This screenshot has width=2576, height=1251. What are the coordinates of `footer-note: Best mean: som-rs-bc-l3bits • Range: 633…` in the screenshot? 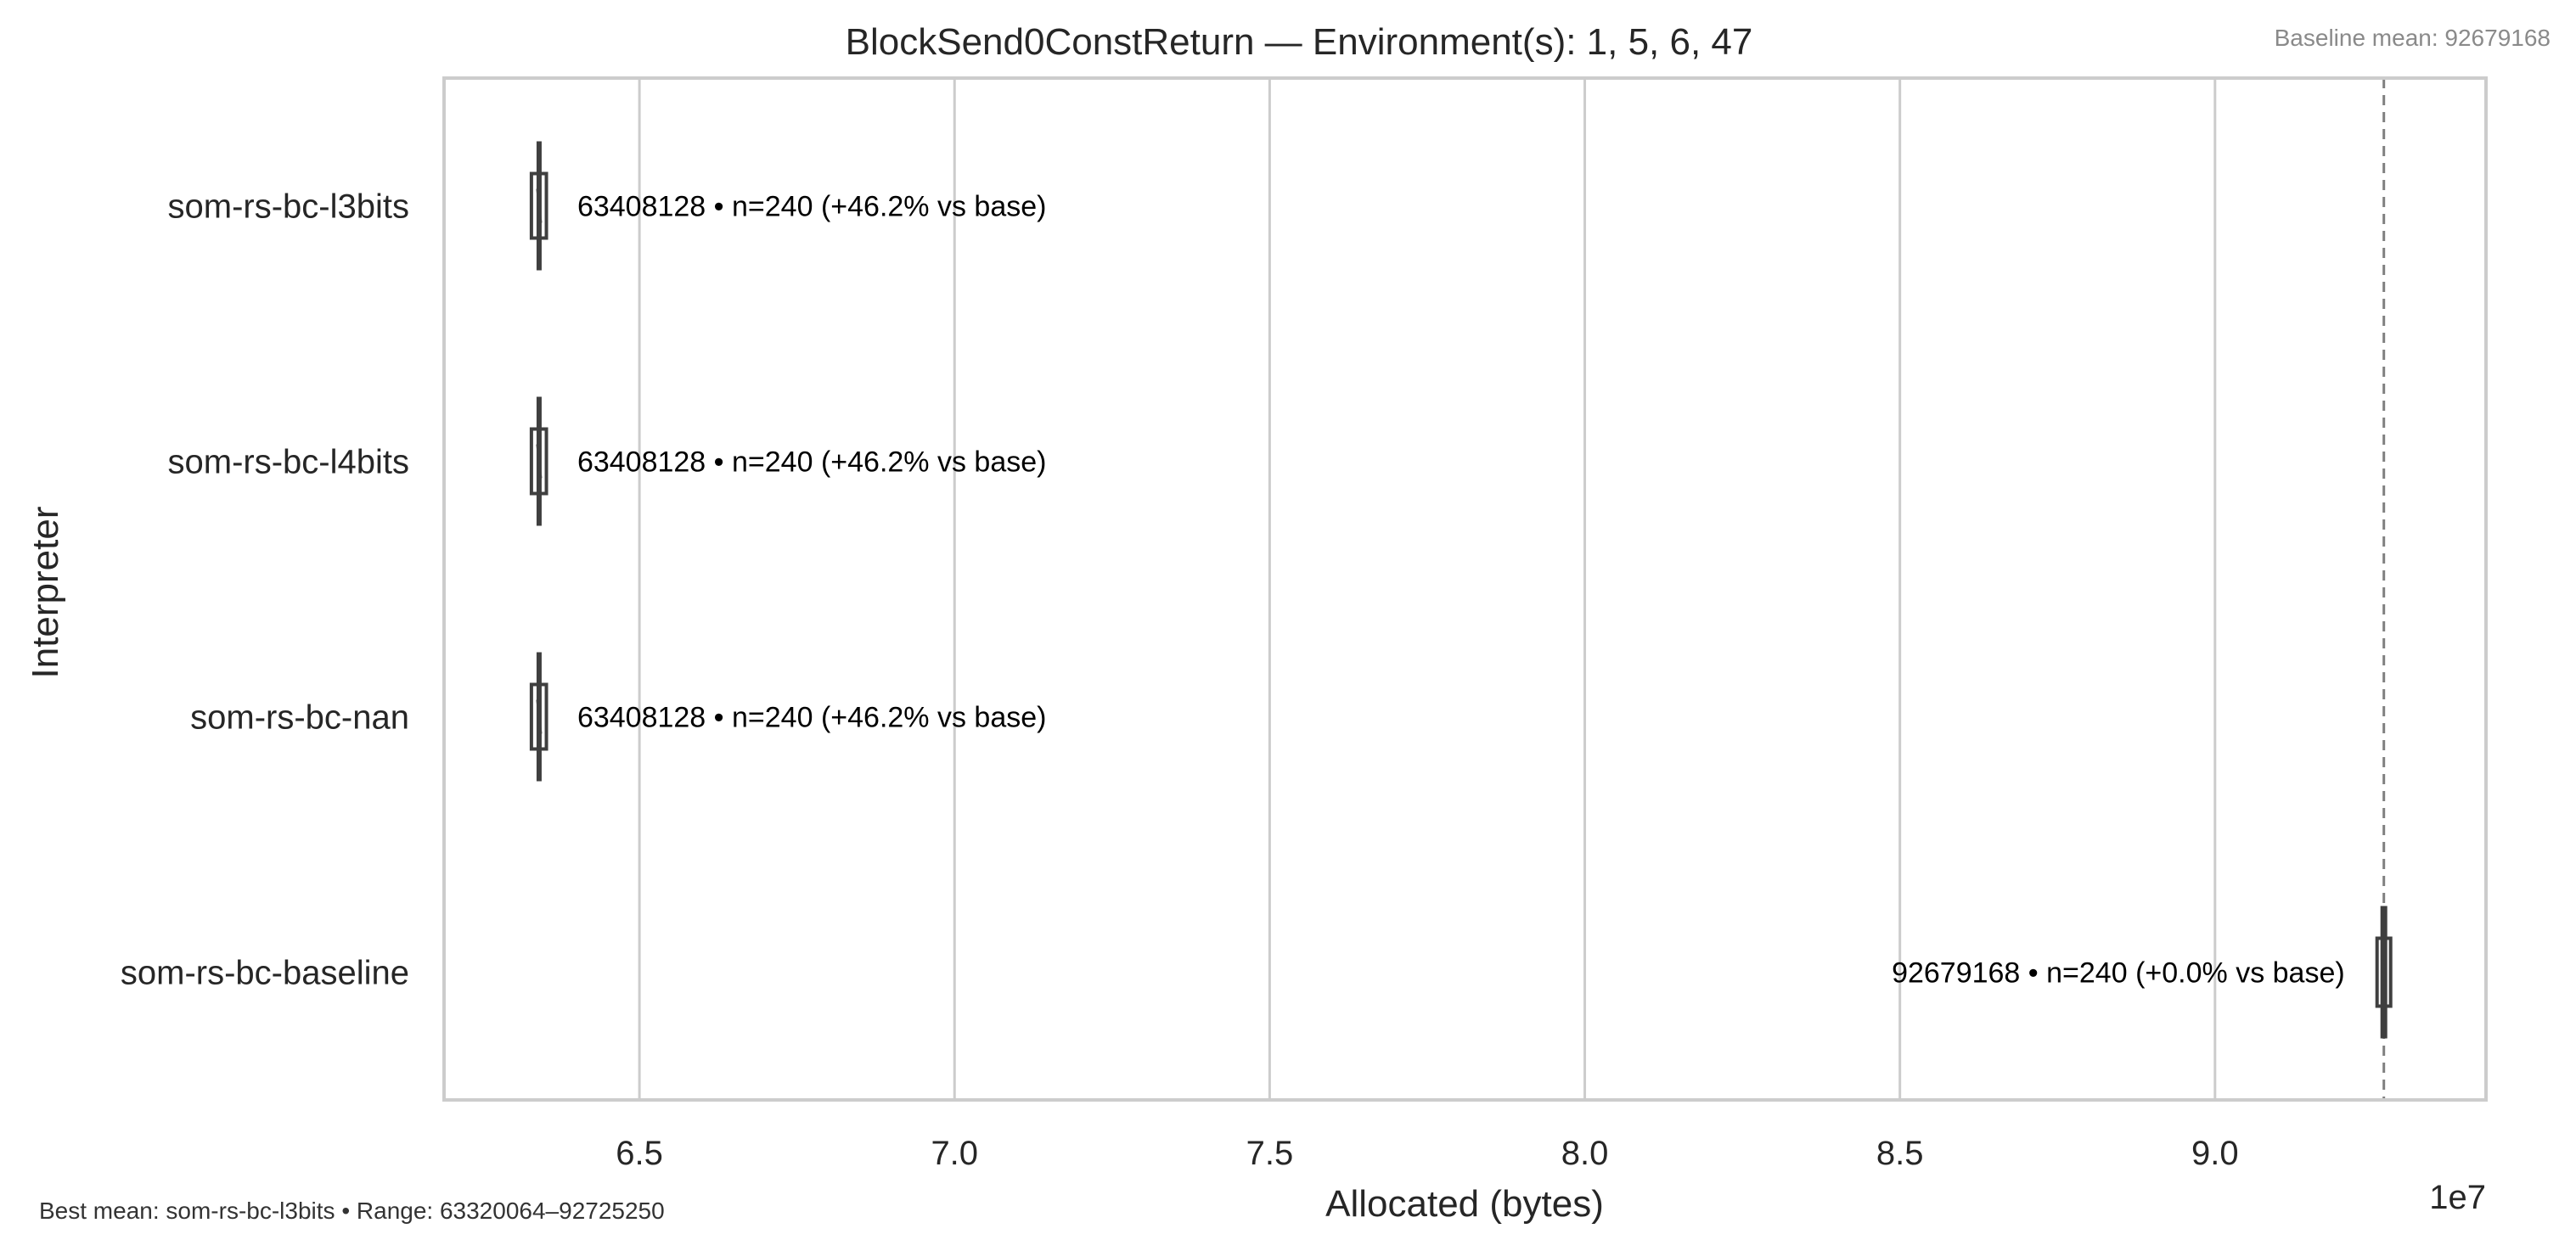 It's located at (352, 1211).